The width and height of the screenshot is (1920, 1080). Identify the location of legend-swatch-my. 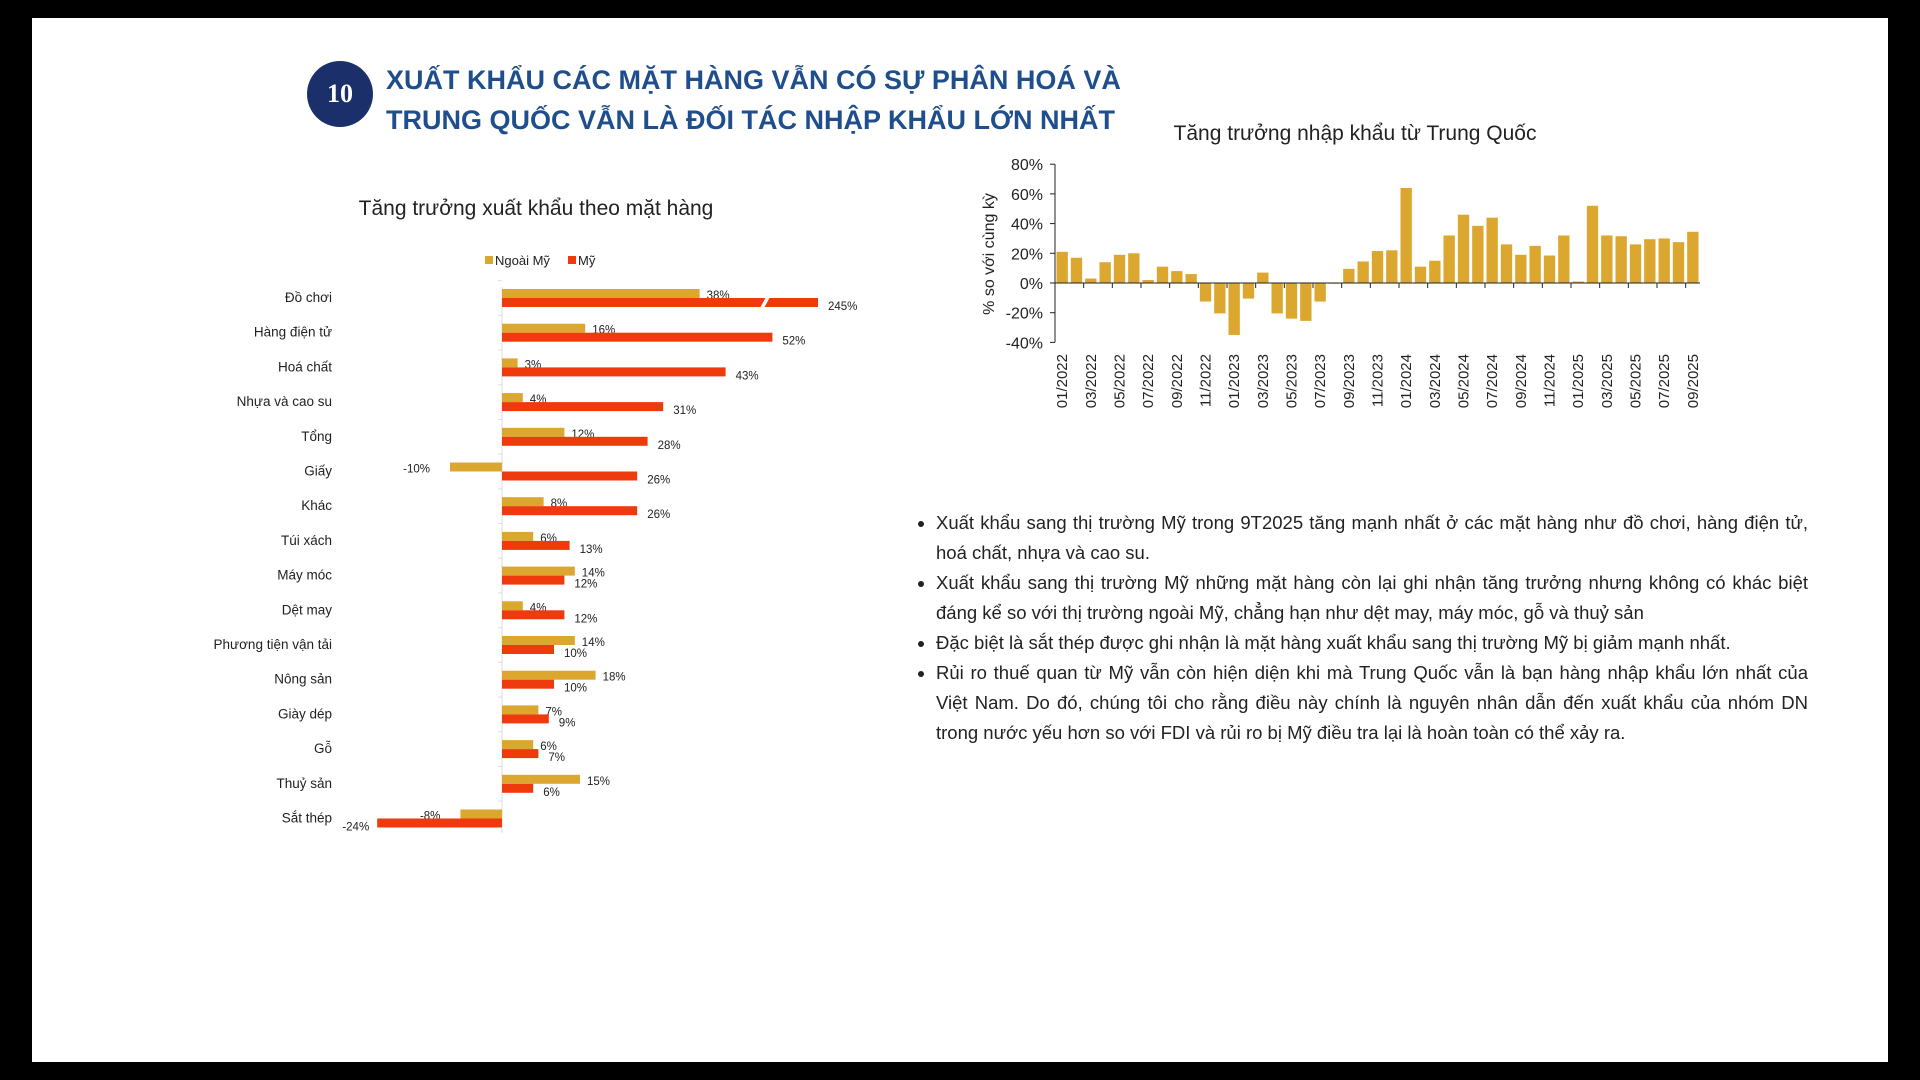
(572, 260).